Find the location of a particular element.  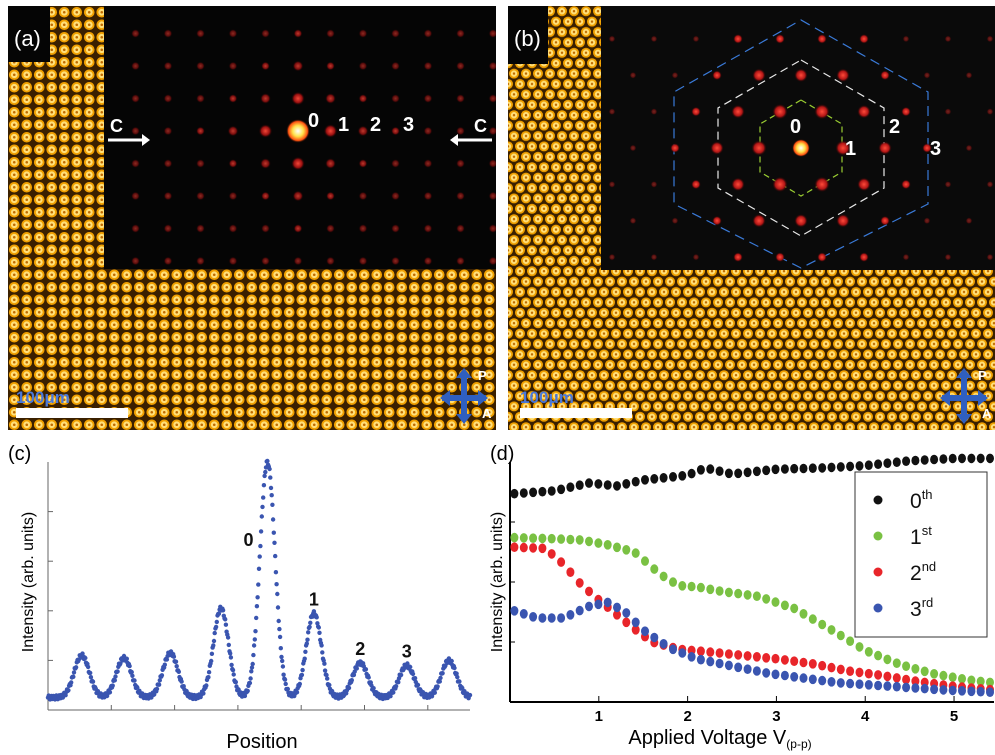

scale-bar-b is located at coordinates (576, 413).